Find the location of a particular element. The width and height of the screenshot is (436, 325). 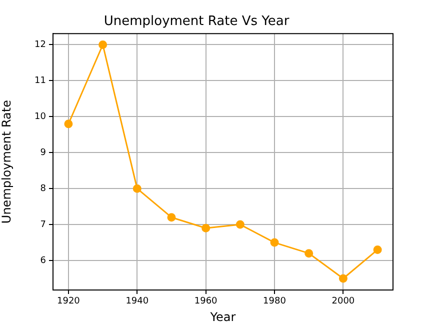

chart-title: Unemployment Rate Vs Year is located at coordinates (197, 22).